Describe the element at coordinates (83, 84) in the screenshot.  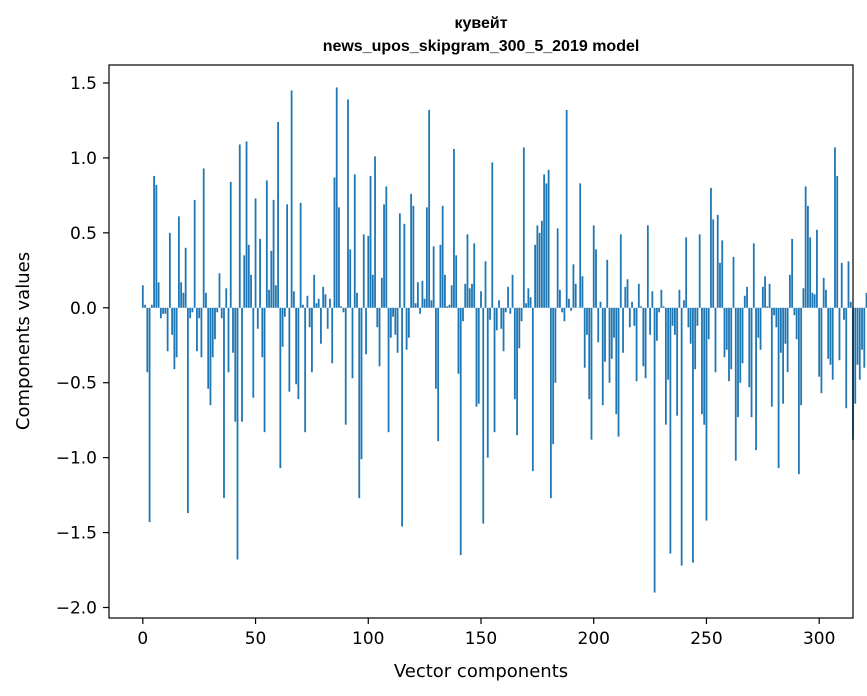
I see `y-tick-label: 1.5` at that location.